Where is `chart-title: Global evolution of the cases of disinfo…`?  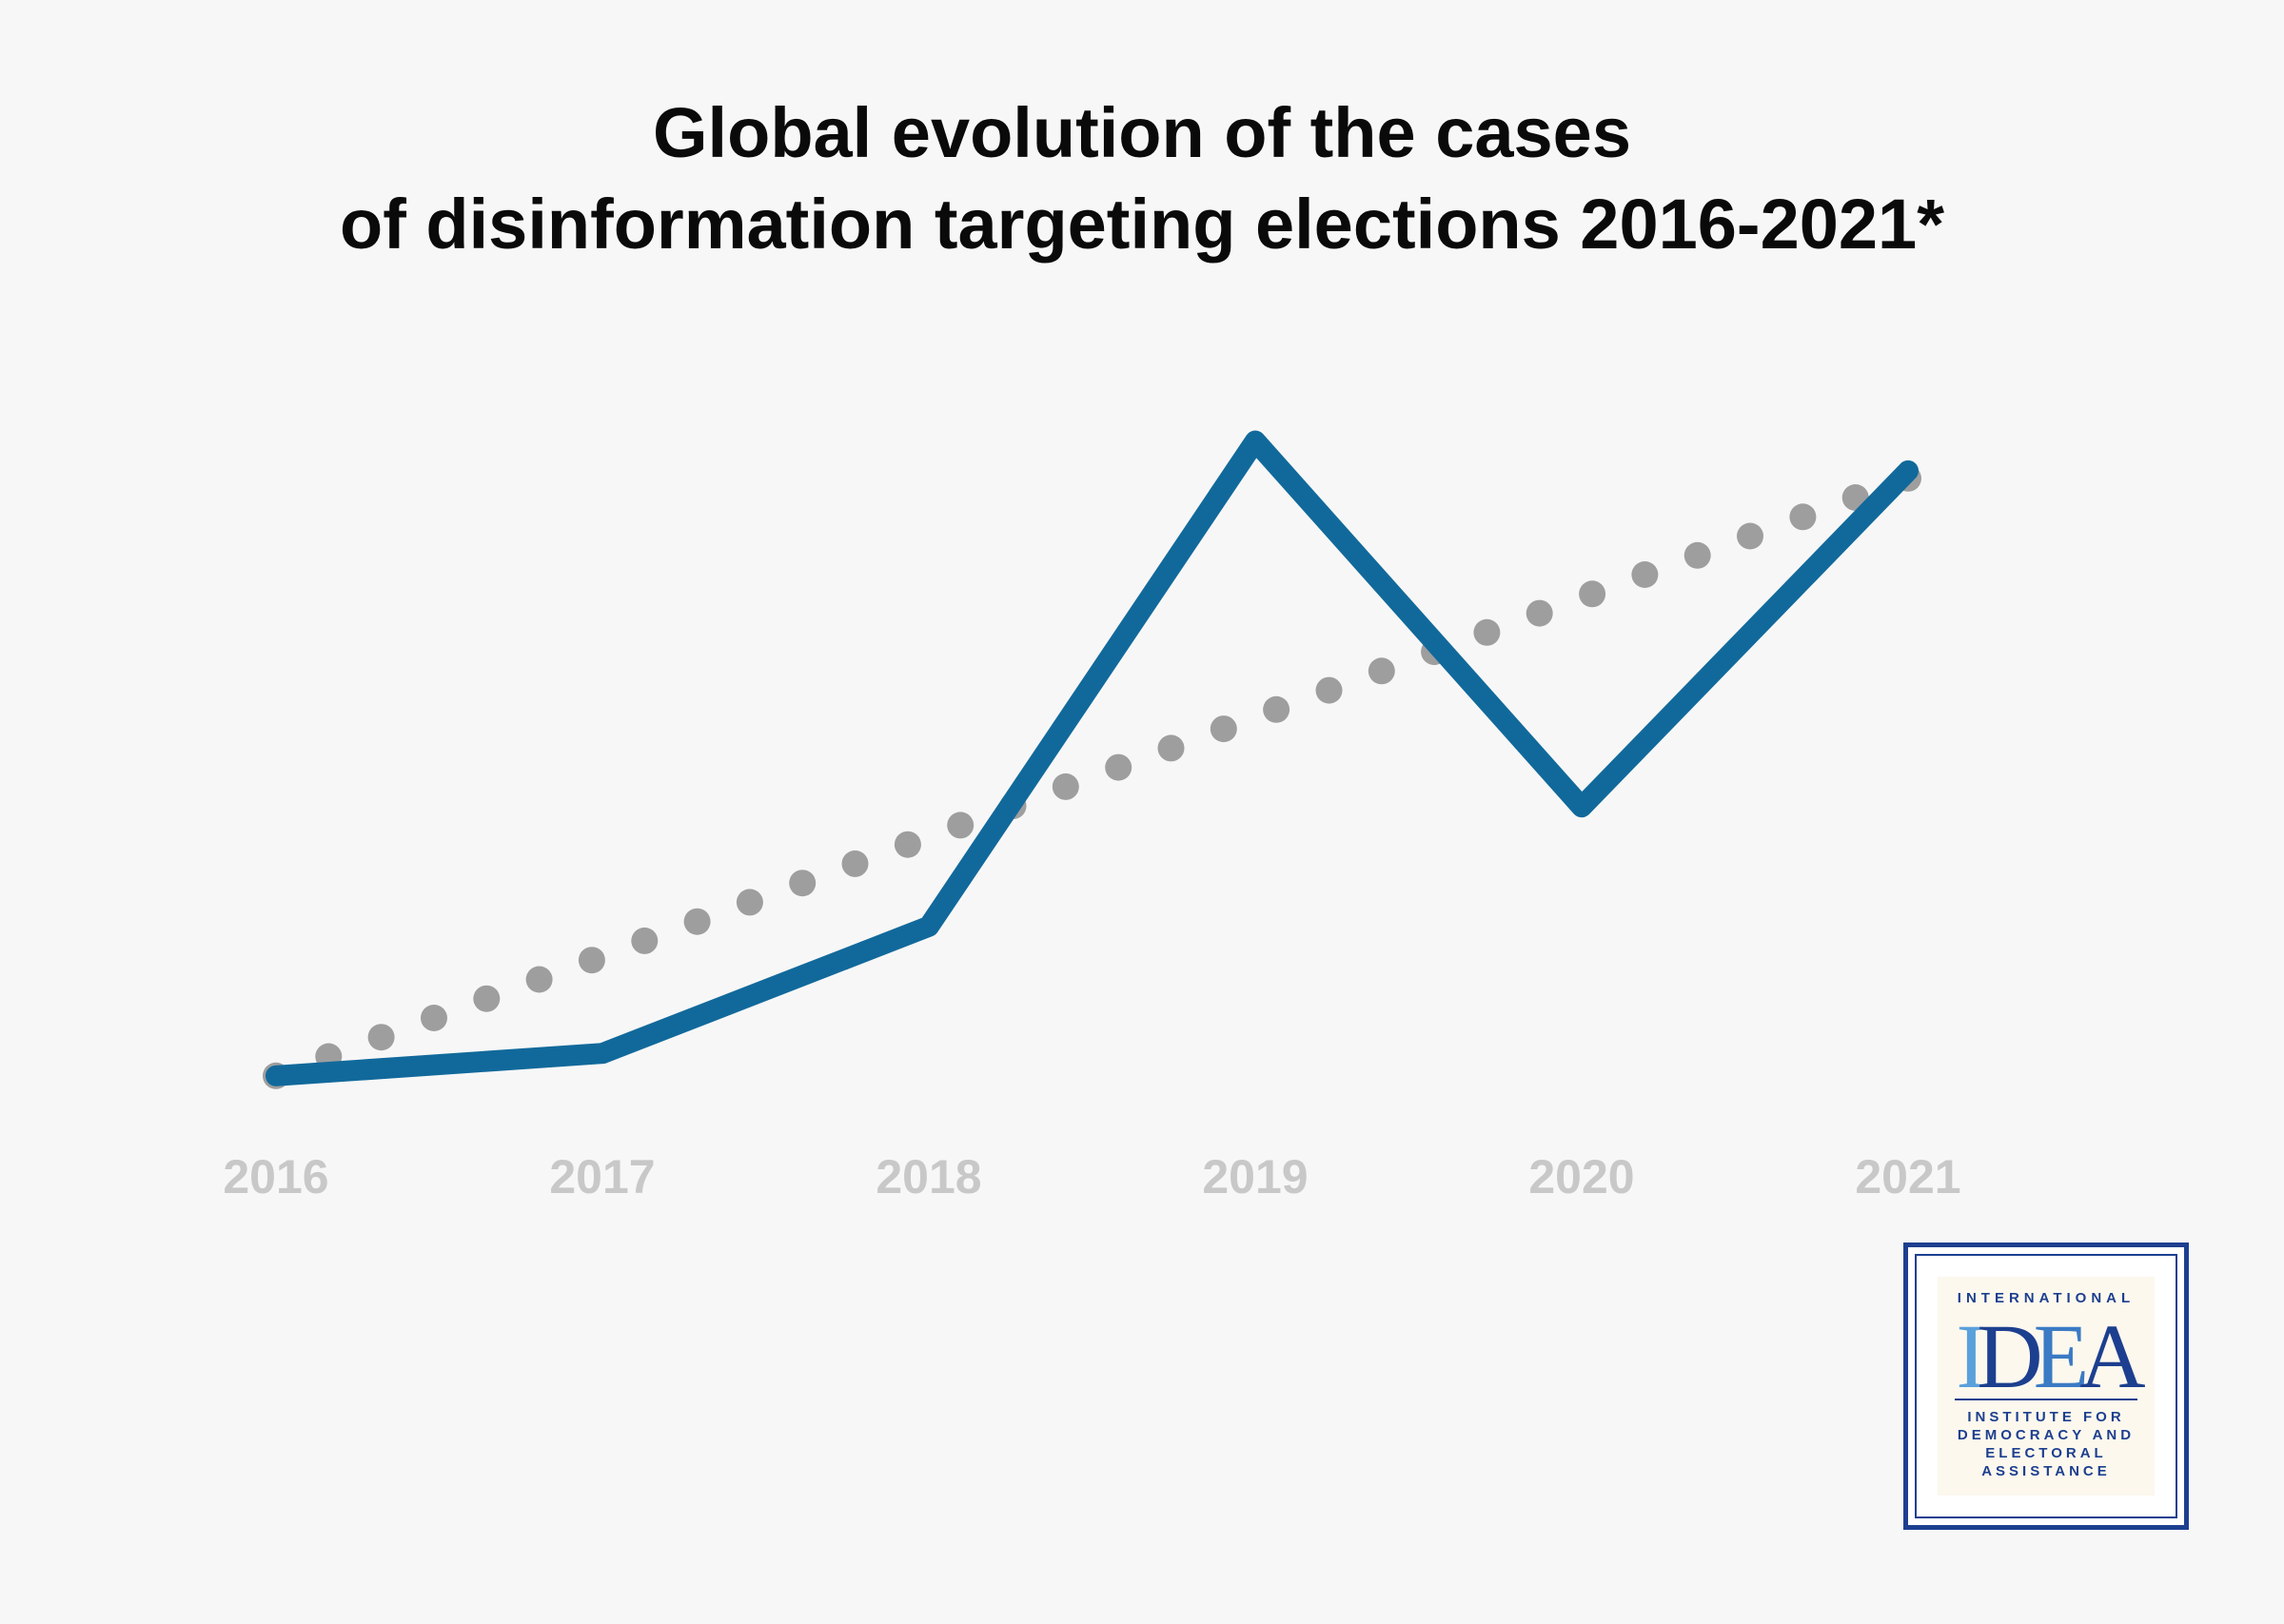
chart-title: Global evolution of the cases of disinfo… is located at coordinates (1142, 179).